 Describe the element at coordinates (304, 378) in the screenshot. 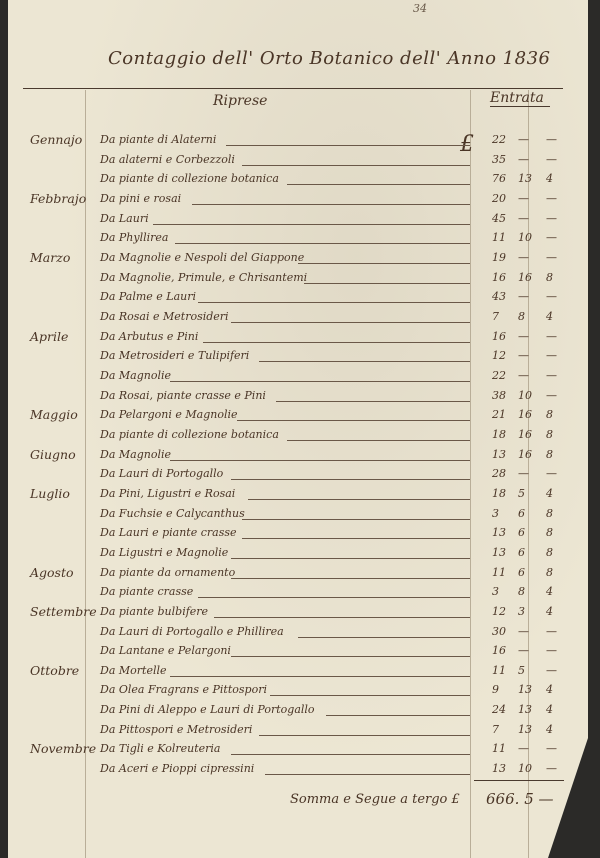

I see `ledger-row: Da Magnolie 22 — —` at that location.